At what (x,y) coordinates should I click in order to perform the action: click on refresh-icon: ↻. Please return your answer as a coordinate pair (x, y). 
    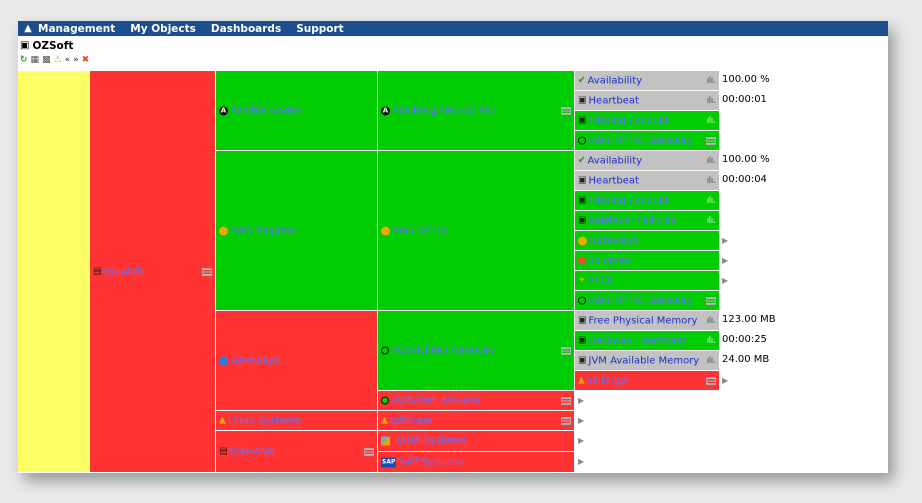
    Looking at the image, I should click on (24, 60).